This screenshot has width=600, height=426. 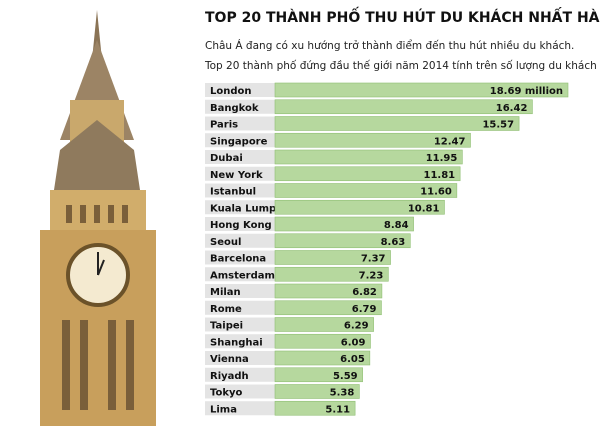 I want to click on value-label: 10.81, so click(x=424, y=208).